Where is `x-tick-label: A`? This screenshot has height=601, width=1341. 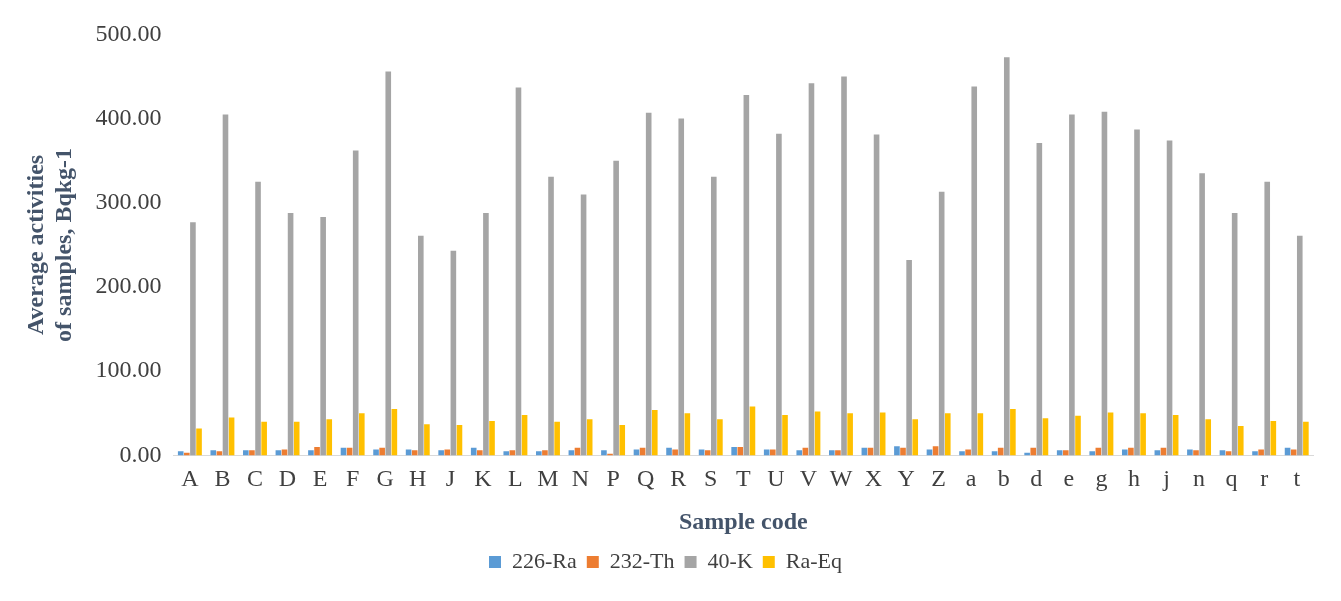 x-tick-label: A is located at coordinates (190, 478).